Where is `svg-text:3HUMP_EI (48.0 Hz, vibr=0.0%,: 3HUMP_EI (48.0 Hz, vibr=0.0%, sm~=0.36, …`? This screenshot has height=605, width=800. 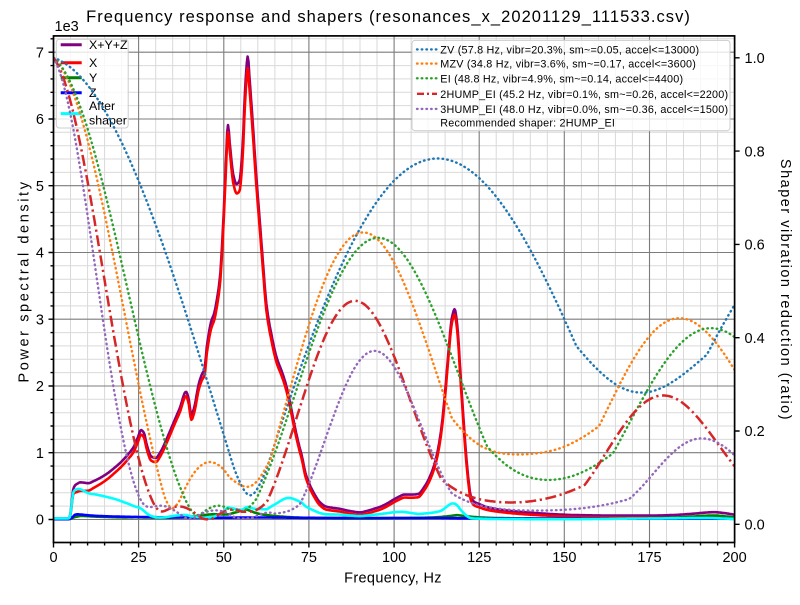 svg-text:3HUMP_EI (48.0 Hz, vibr=0.0%,: 3HUMP_EI (48.0 Hz, vibr=0.0%, sm~=0.36, … is located at coordinates (584, 110).